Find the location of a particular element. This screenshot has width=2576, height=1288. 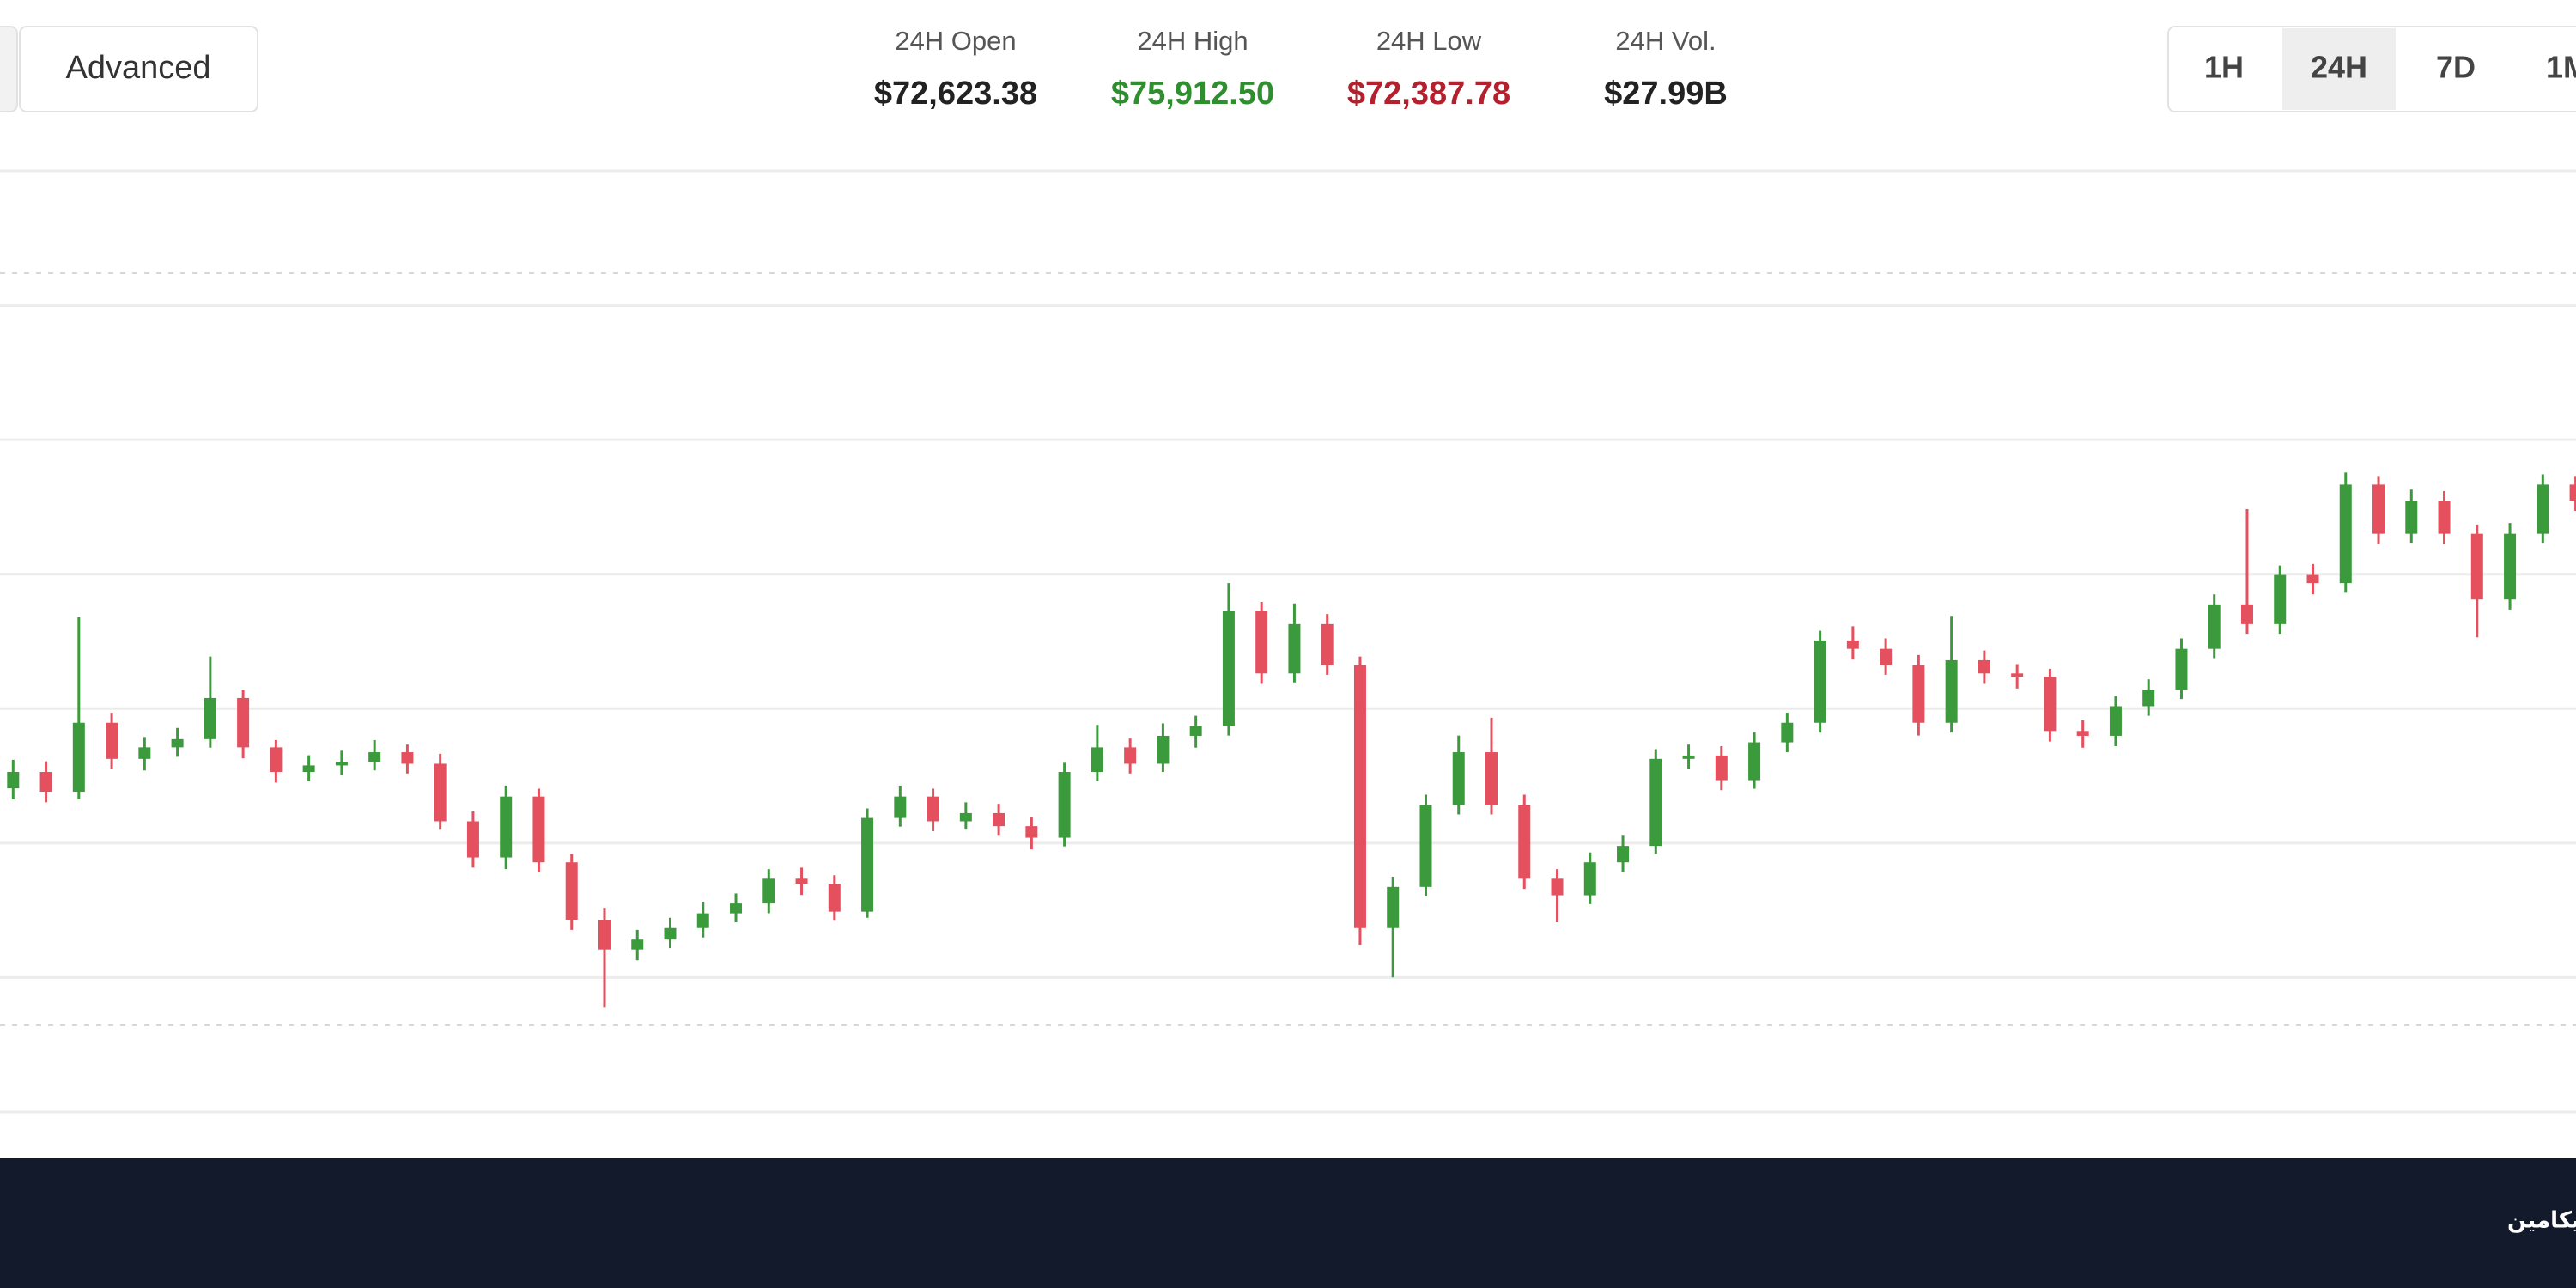

stat-value: $75,912.50 is located at coordinates (1192, 94).